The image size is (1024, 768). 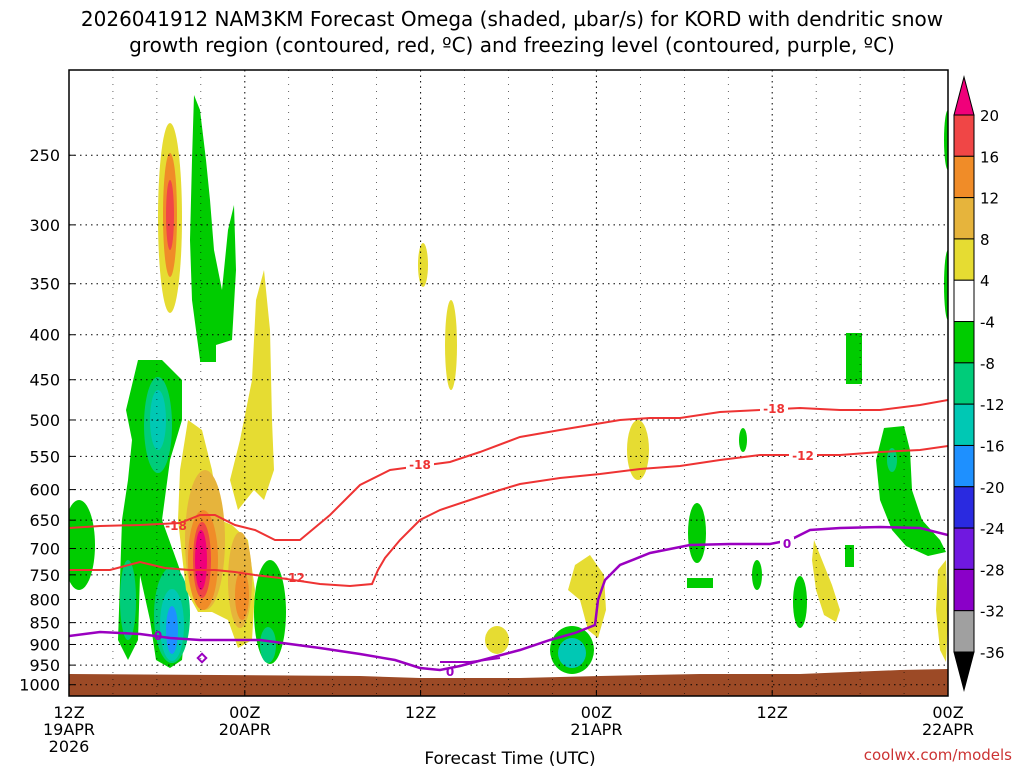 What do you see at coordinates (128, 600) in the screenshot?
I see `omega-rising-left-c` at bounding box center [128, 600].